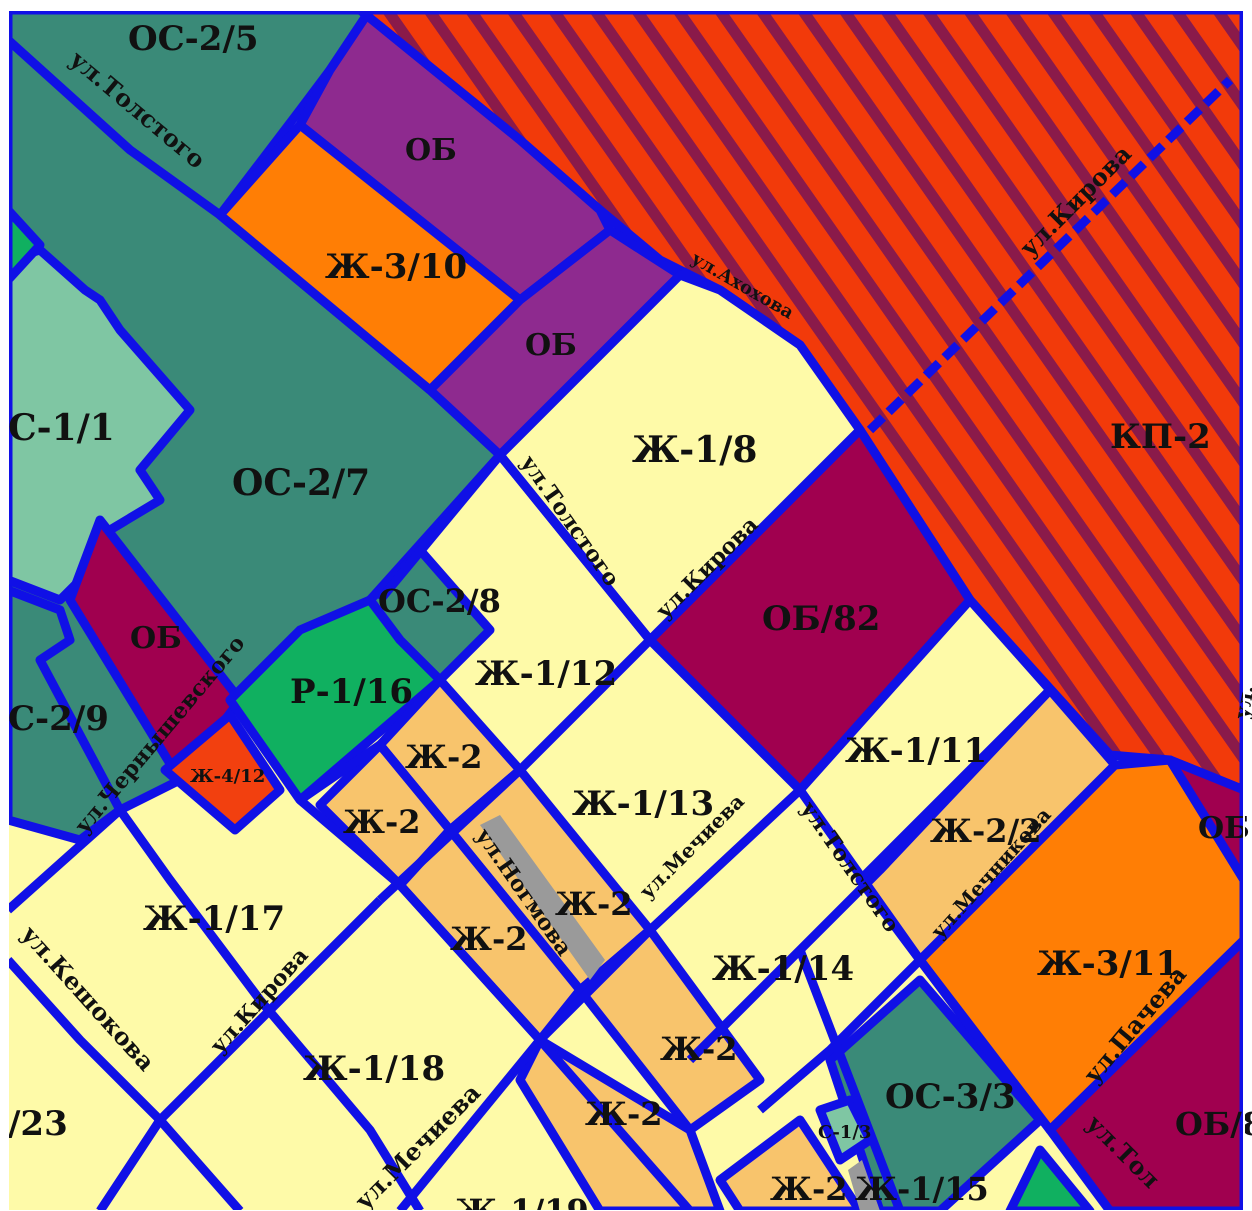 Image resolution: width=1252 pixels, height=1211 pixels. What do you see at coordinates (783, 969) in the screenshot?
I see `label-zh-1-14: Ж-1/14` at bounding box center [783, 969].